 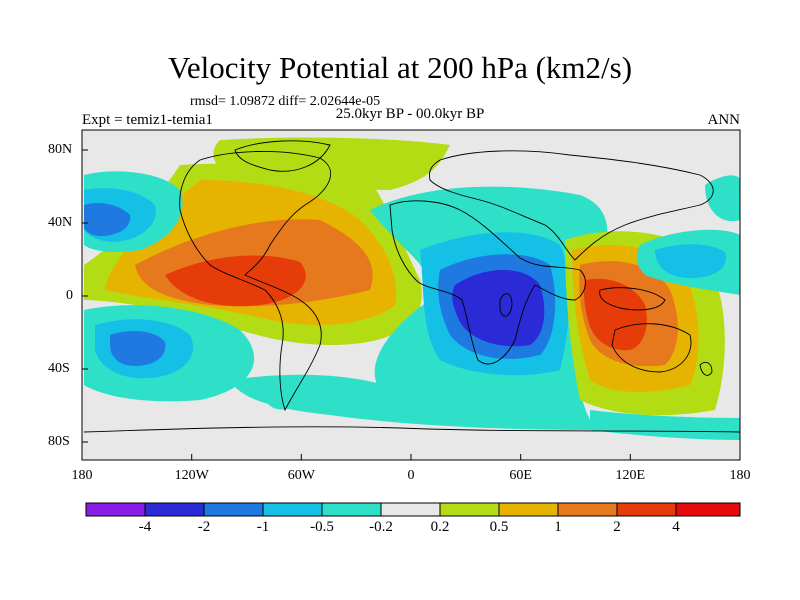 I want to click on colorbar, so click(x=413, y=509).